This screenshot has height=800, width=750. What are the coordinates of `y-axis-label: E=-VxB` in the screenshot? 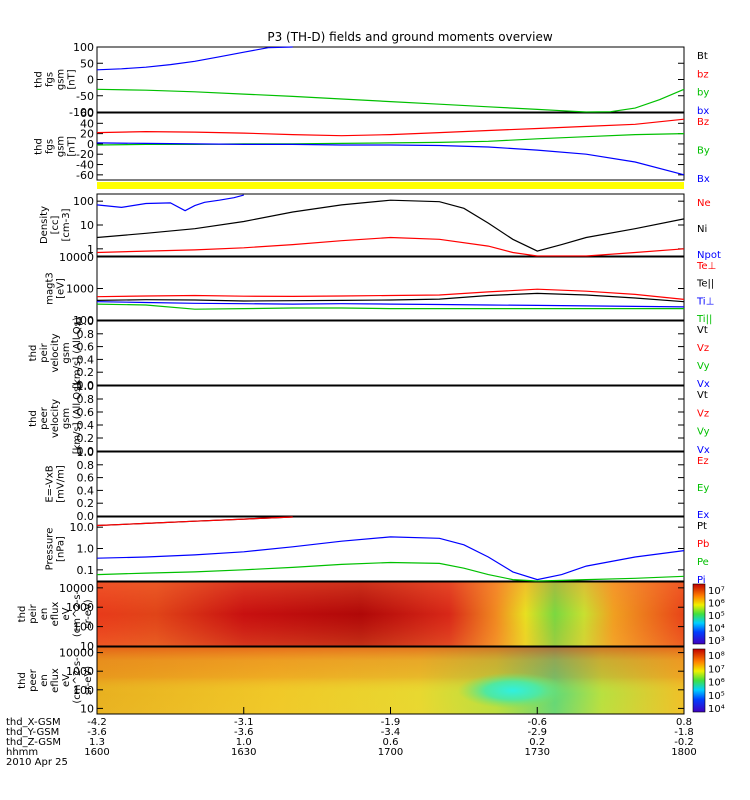 It's located at (50, 483).